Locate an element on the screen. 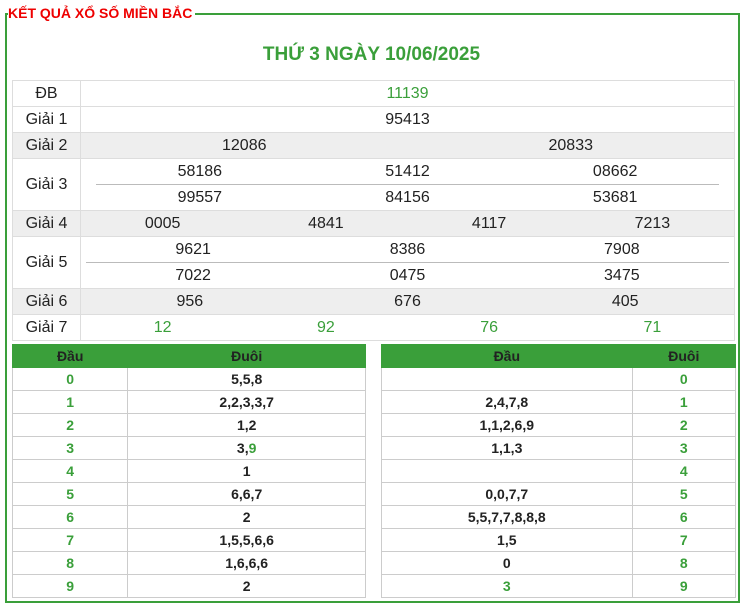  prize-number: 76 is located at coordinates (489, 327).